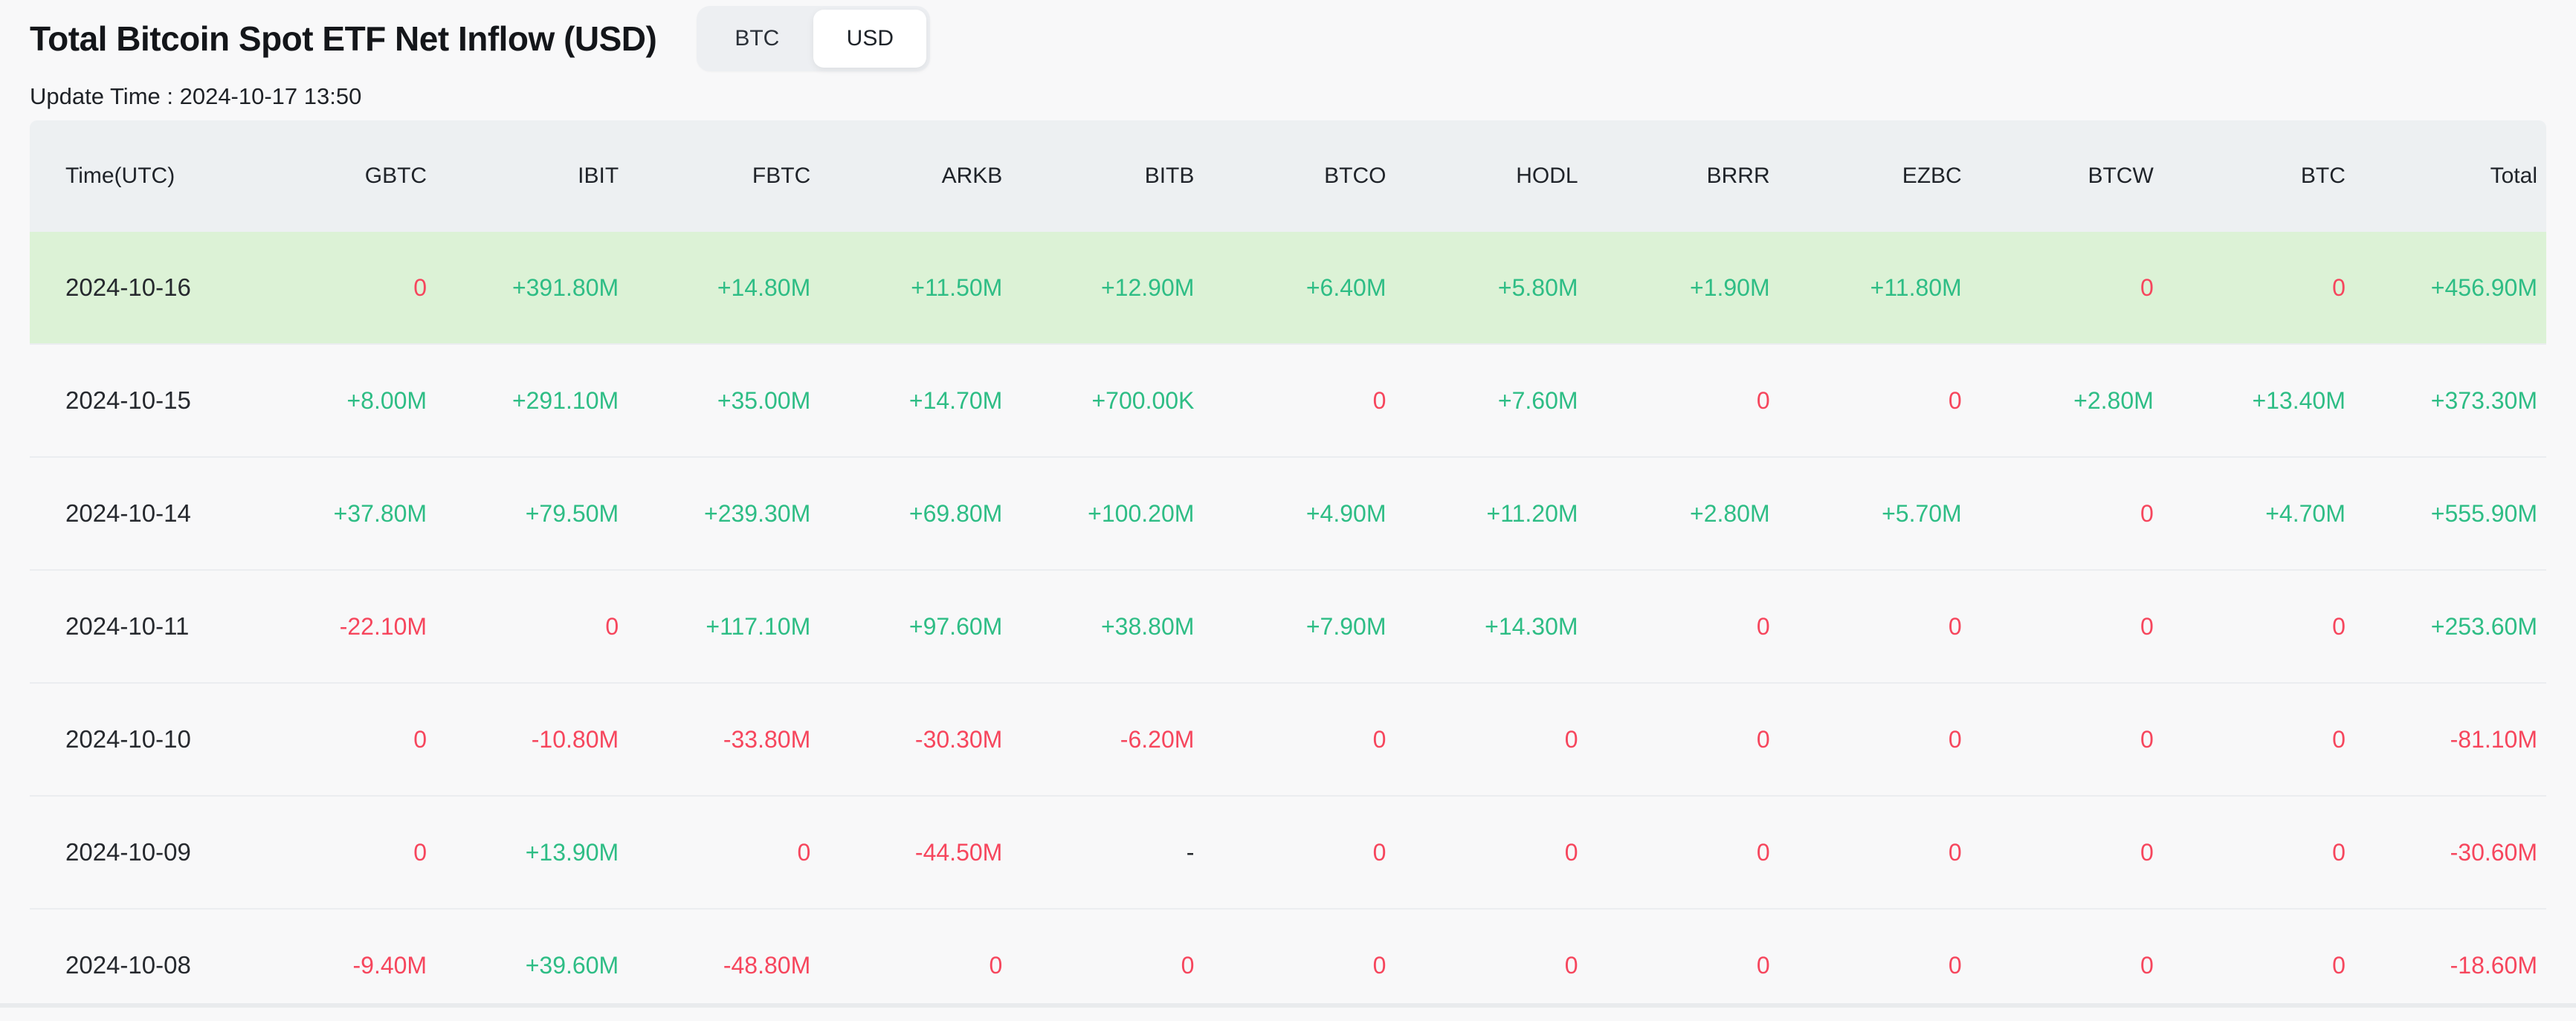 Image resolution: width=2576 pixels, height=1021 pixels. I want to click on cell-ibit: -10.80M, so click(532, 739).